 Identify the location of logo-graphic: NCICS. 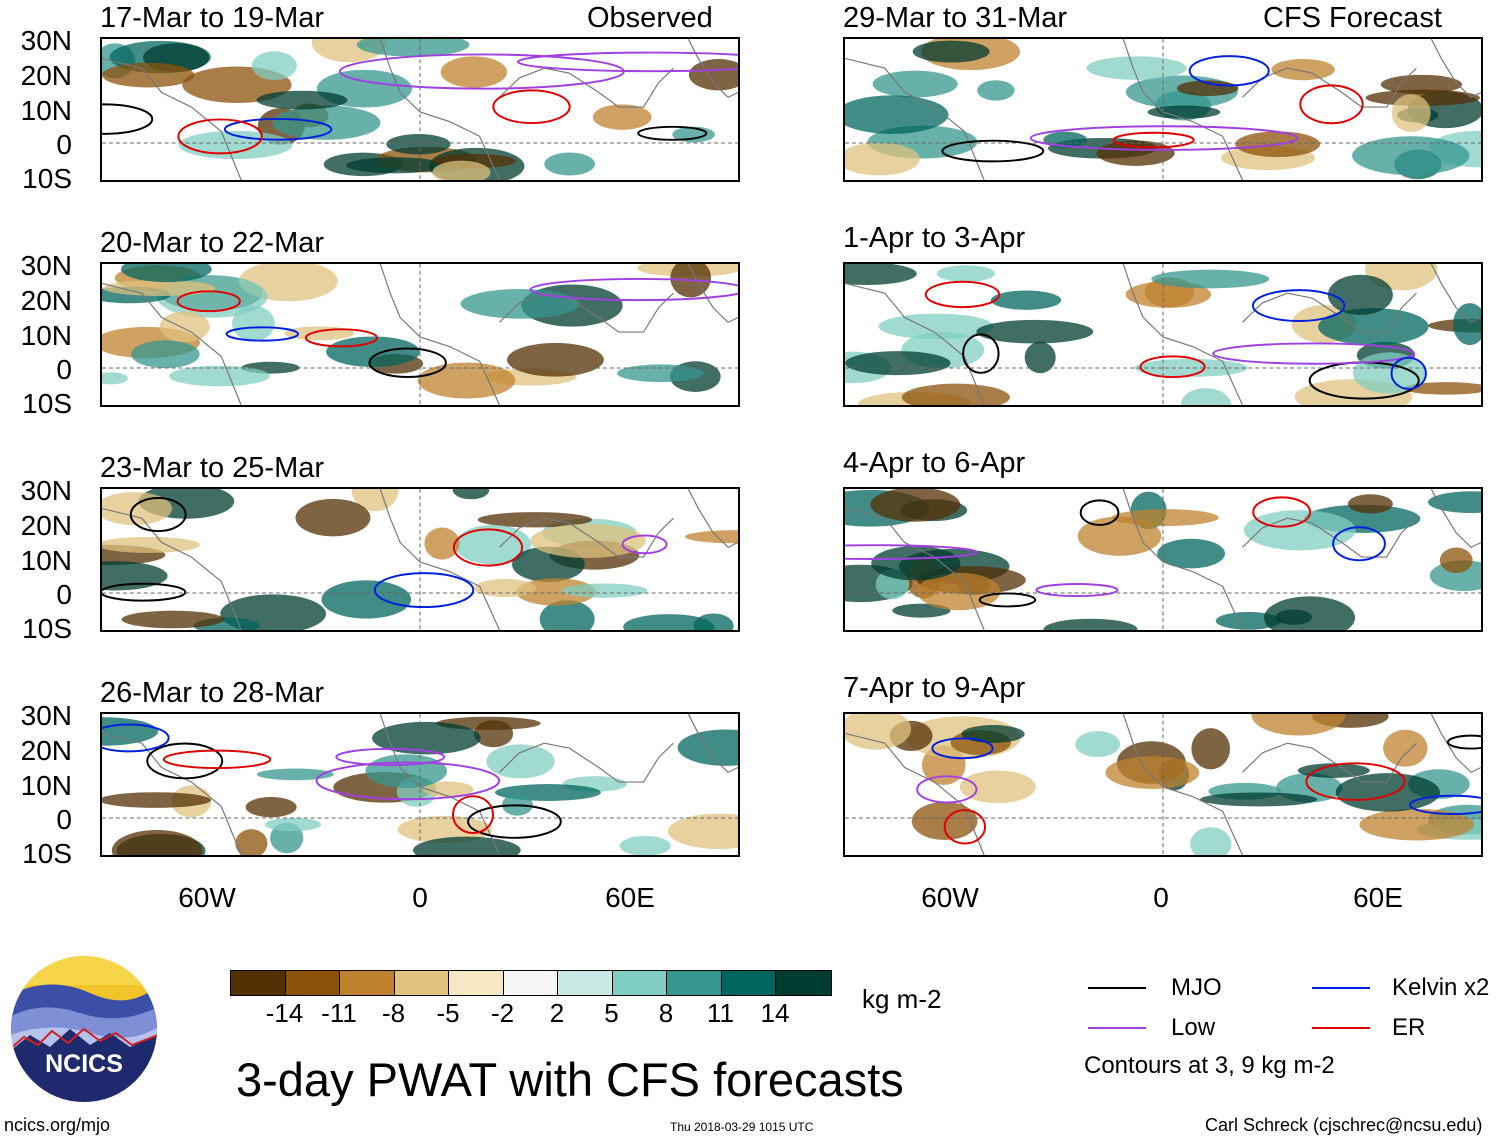
(84, 1029).